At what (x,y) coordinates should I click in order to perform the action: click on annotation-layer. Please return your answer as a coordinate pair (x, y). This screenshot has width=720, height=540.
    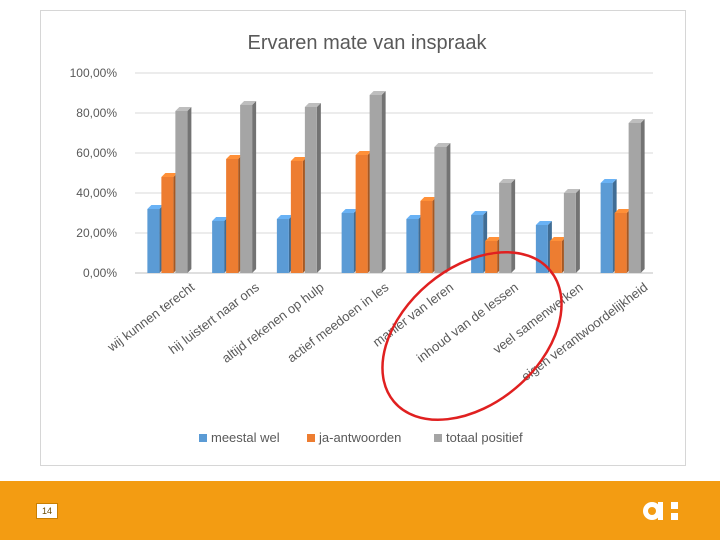
    Looking at the image, I should click on (472, 336).